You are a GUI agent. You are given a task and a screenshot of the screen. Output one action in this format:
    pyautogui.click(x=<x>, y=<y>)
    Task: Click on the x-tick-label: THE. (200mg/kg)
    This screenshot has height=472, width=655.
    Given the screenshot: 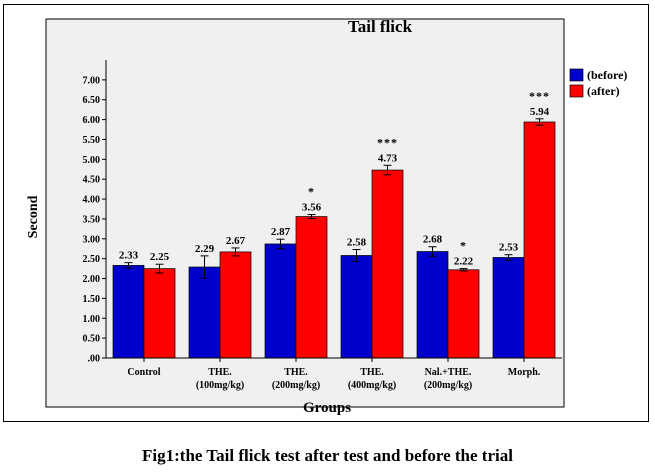 What is the action you would take?
    pyautogui.click(x=296, y=379)
    